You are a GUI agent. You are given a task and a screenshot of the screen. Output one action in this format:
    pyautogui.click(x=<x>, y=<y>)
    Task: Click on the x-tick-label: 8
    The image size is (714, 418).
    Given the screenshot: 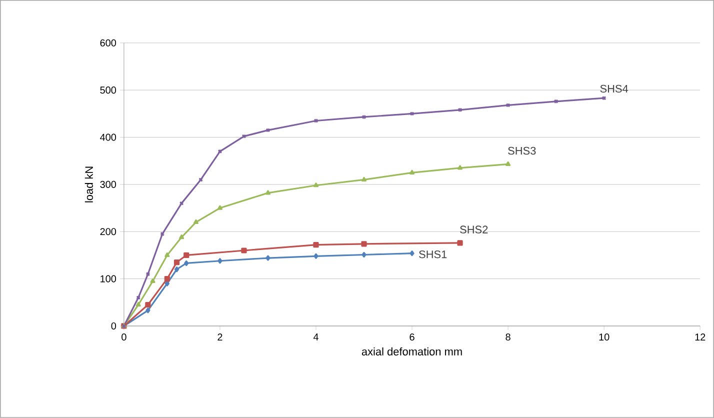 What is the action you would take?
    pyautogui.click(x=508, y=337)
    